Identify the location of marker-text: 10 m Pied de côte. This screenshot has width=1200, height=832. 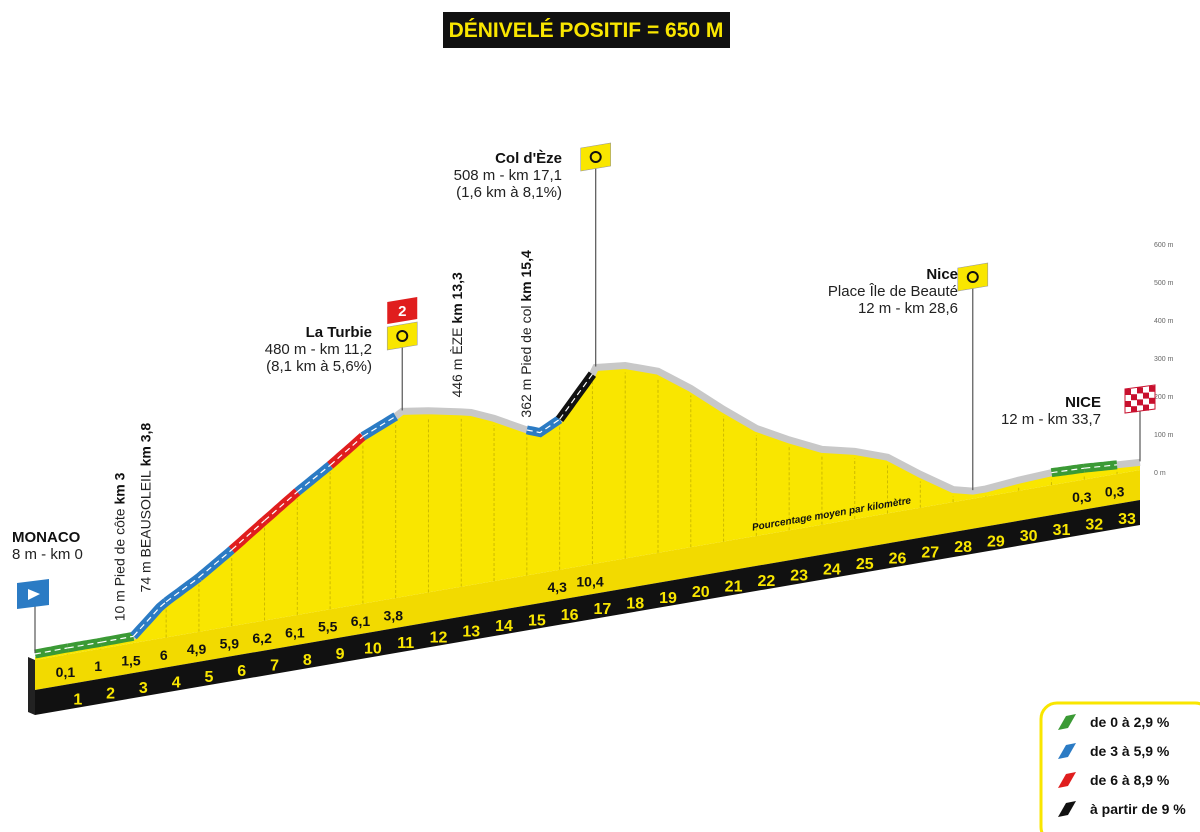
(119, 564).